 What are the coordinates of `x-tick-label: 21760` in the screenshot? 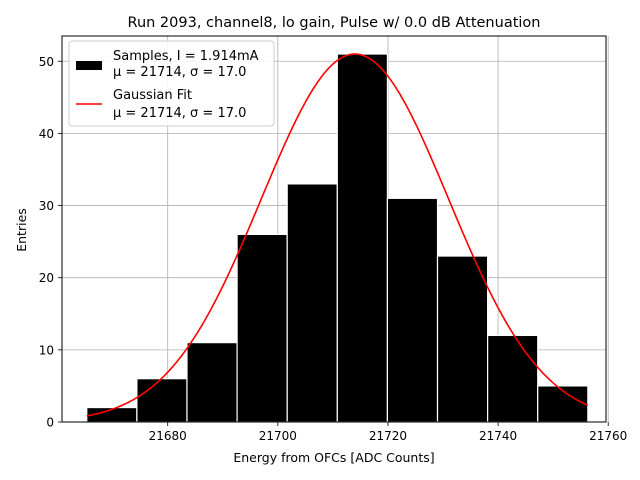 It's located at (608, 436).